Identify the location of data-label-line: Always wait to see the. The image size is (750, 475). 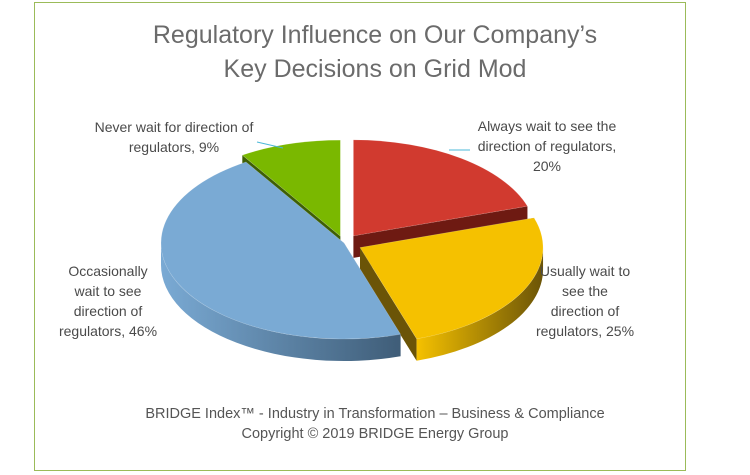
(547, 126).